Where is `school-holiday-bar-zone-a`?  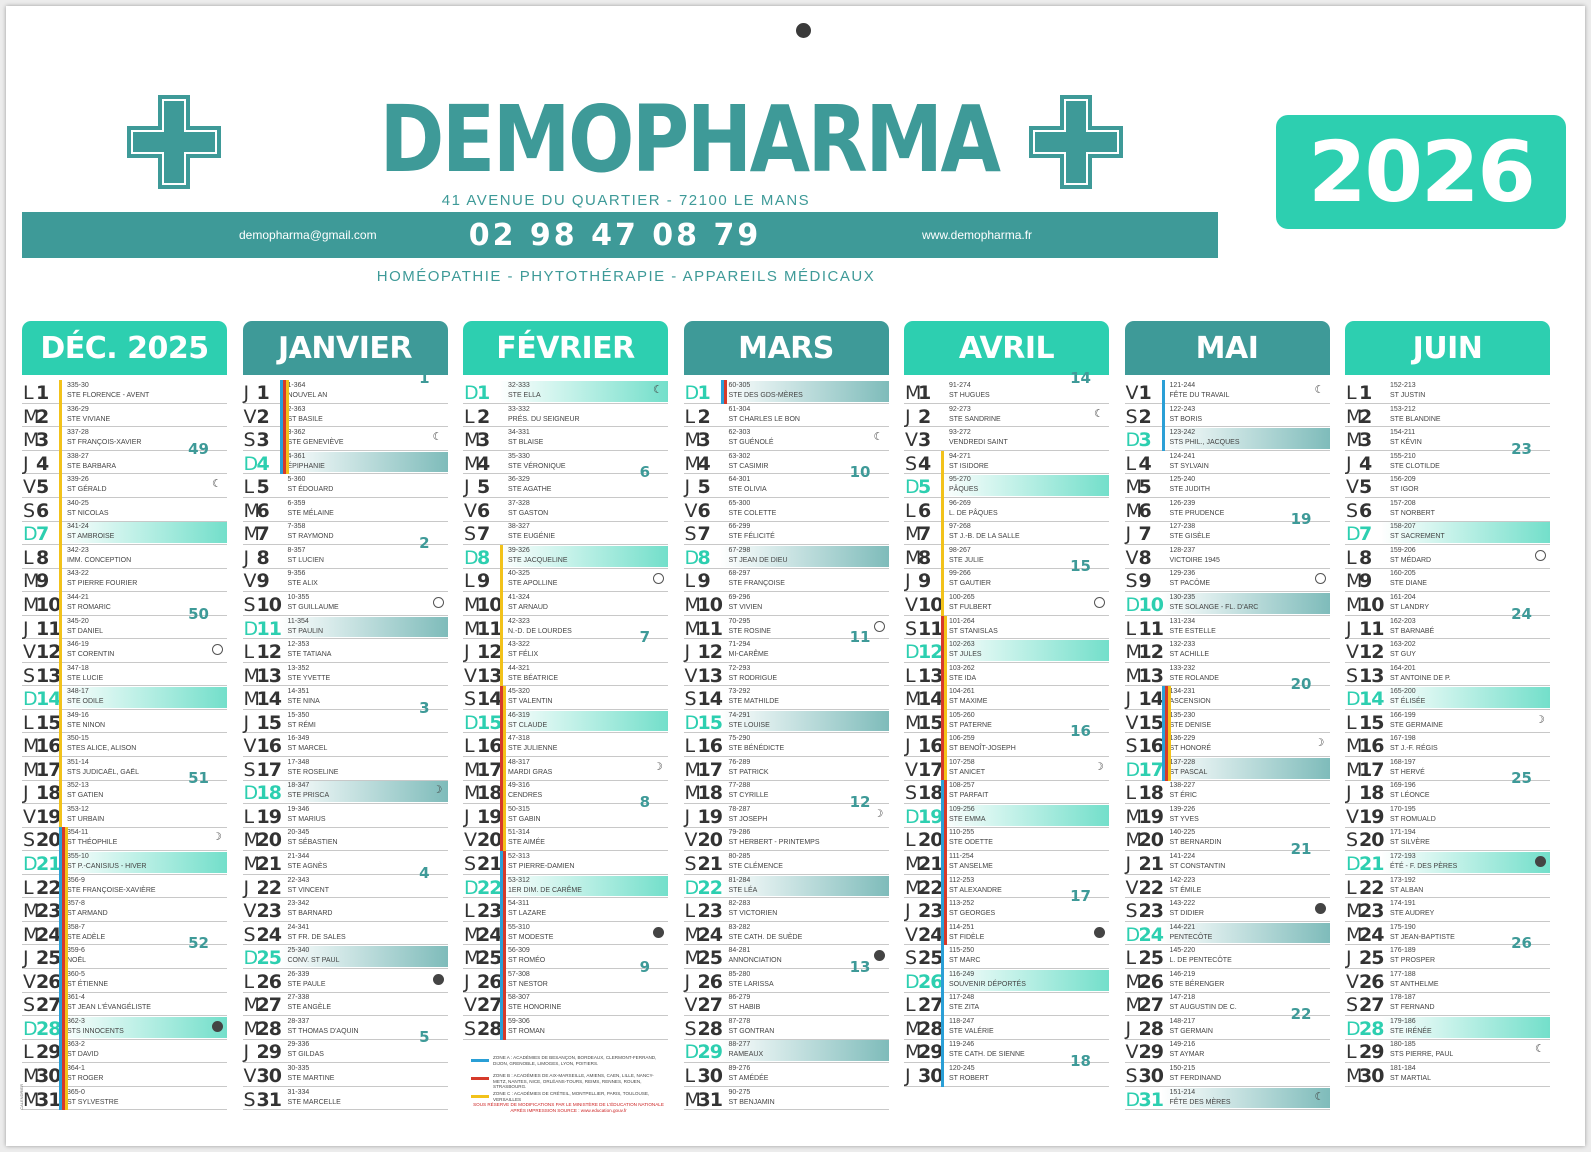
school-holiday-bar-zone-a is located at coordinates (942, 863).